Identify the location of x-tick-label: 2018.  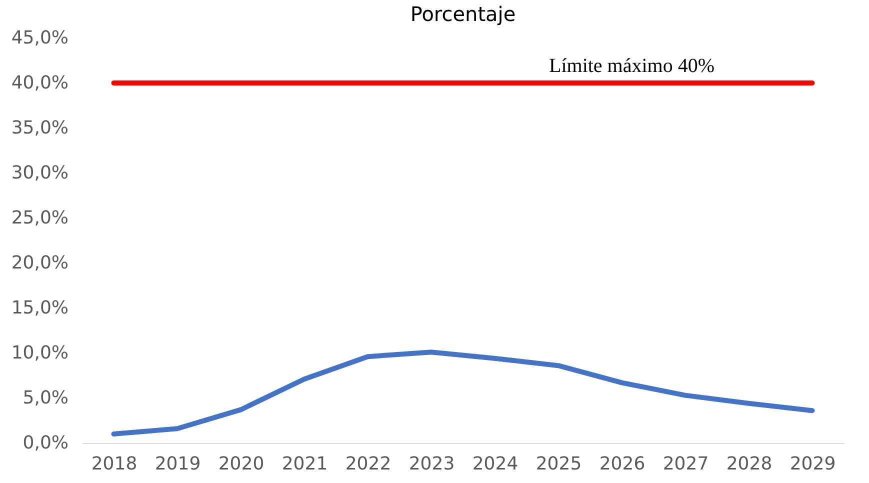
(114, 464).